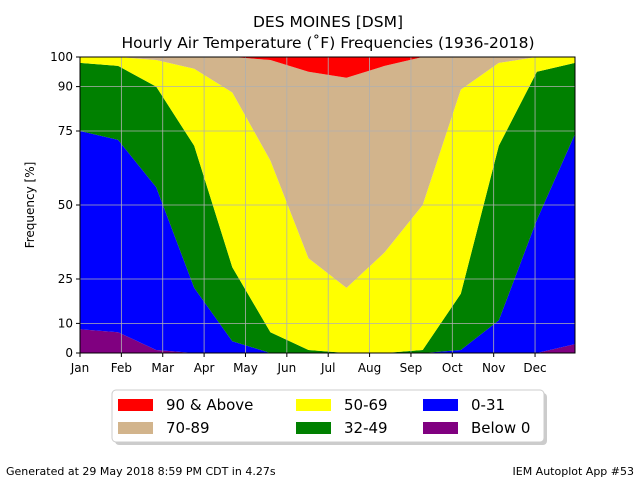 Image resolution: width=640 pixels, height=480 pixels. I want to click on legend-label: 32-49, so click(366, 428).